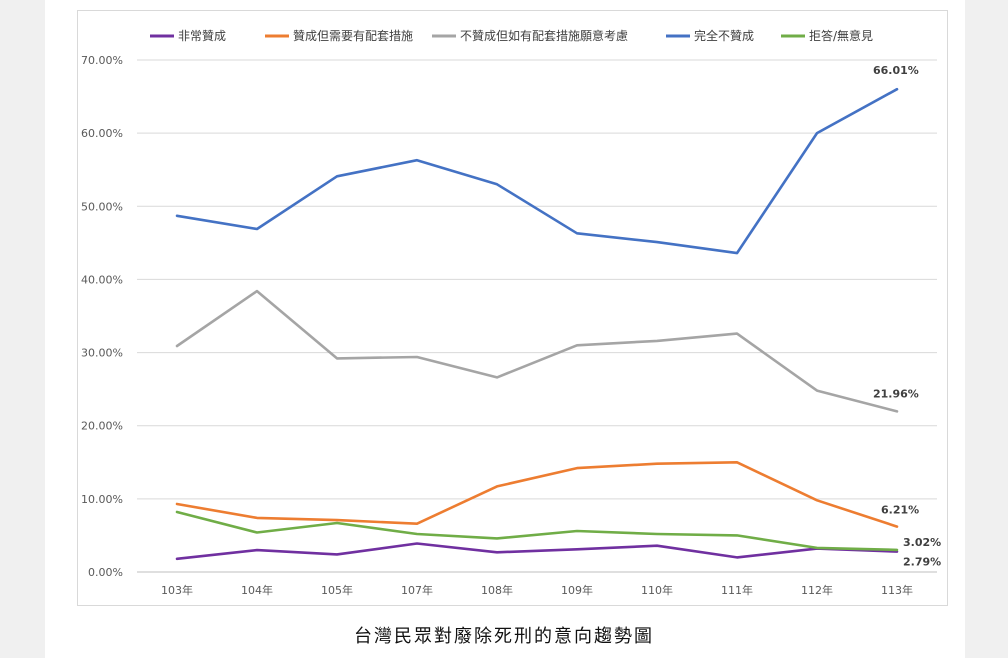 This screenshot has width=1008, height=658. Describe the element at coordinates (102, 426) in the screenshot. I see `y-tick-label: 20.00%` at that location.